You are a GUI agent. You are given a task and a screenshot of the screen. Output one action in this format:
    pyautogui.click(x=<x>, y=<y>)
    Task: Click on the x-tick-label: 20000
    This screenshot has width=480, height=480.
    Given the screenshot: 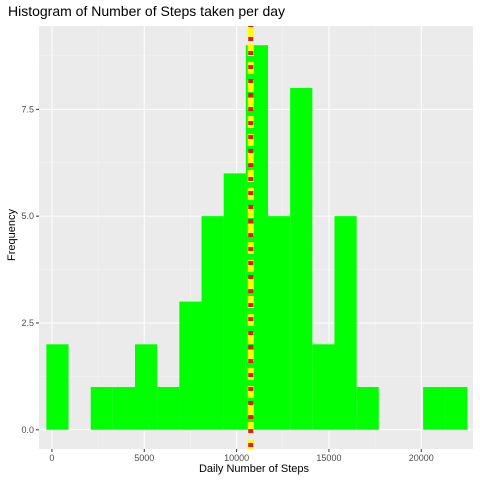 What is the action you would take?
    pyautogui.click(x=421, y=458)
    